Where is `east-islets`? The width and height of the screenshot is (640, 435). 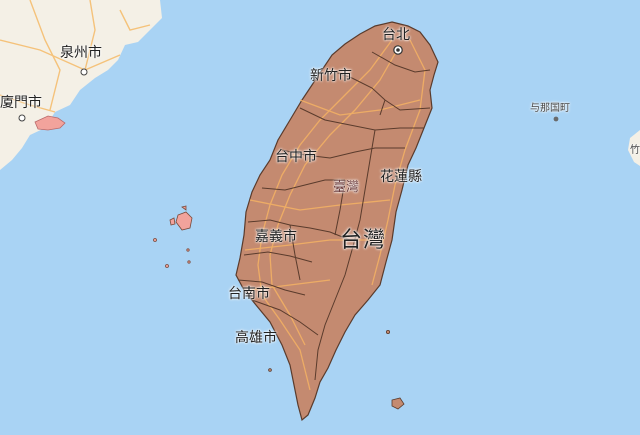
east-islets is located at coordinates (336, 369).